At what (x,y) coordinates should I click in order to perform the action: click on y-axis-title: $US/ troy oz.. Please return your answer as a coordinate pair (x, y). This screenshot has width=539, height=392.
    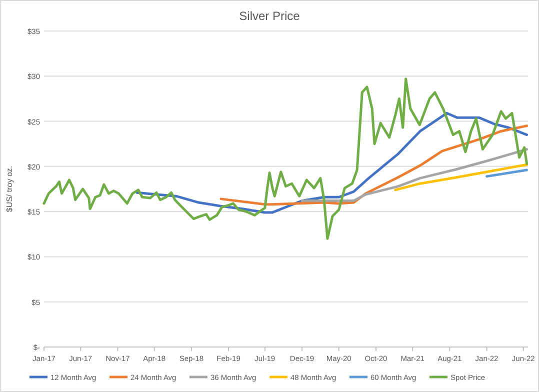
    Looking at the image, I should click on (9, 189).